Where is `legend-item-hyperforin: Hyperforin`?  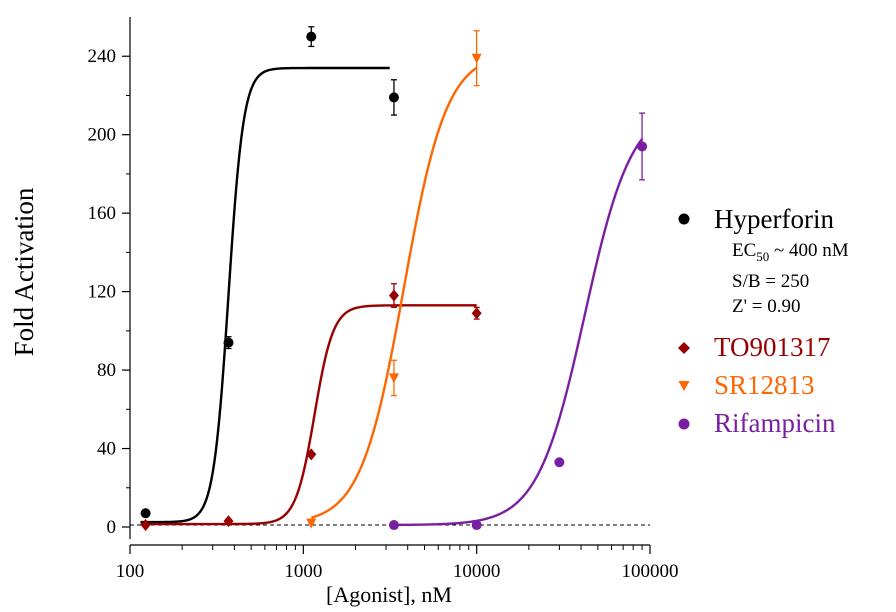 legend-item-hyperforin: Hyperforin is located at coordinates (783, 219).